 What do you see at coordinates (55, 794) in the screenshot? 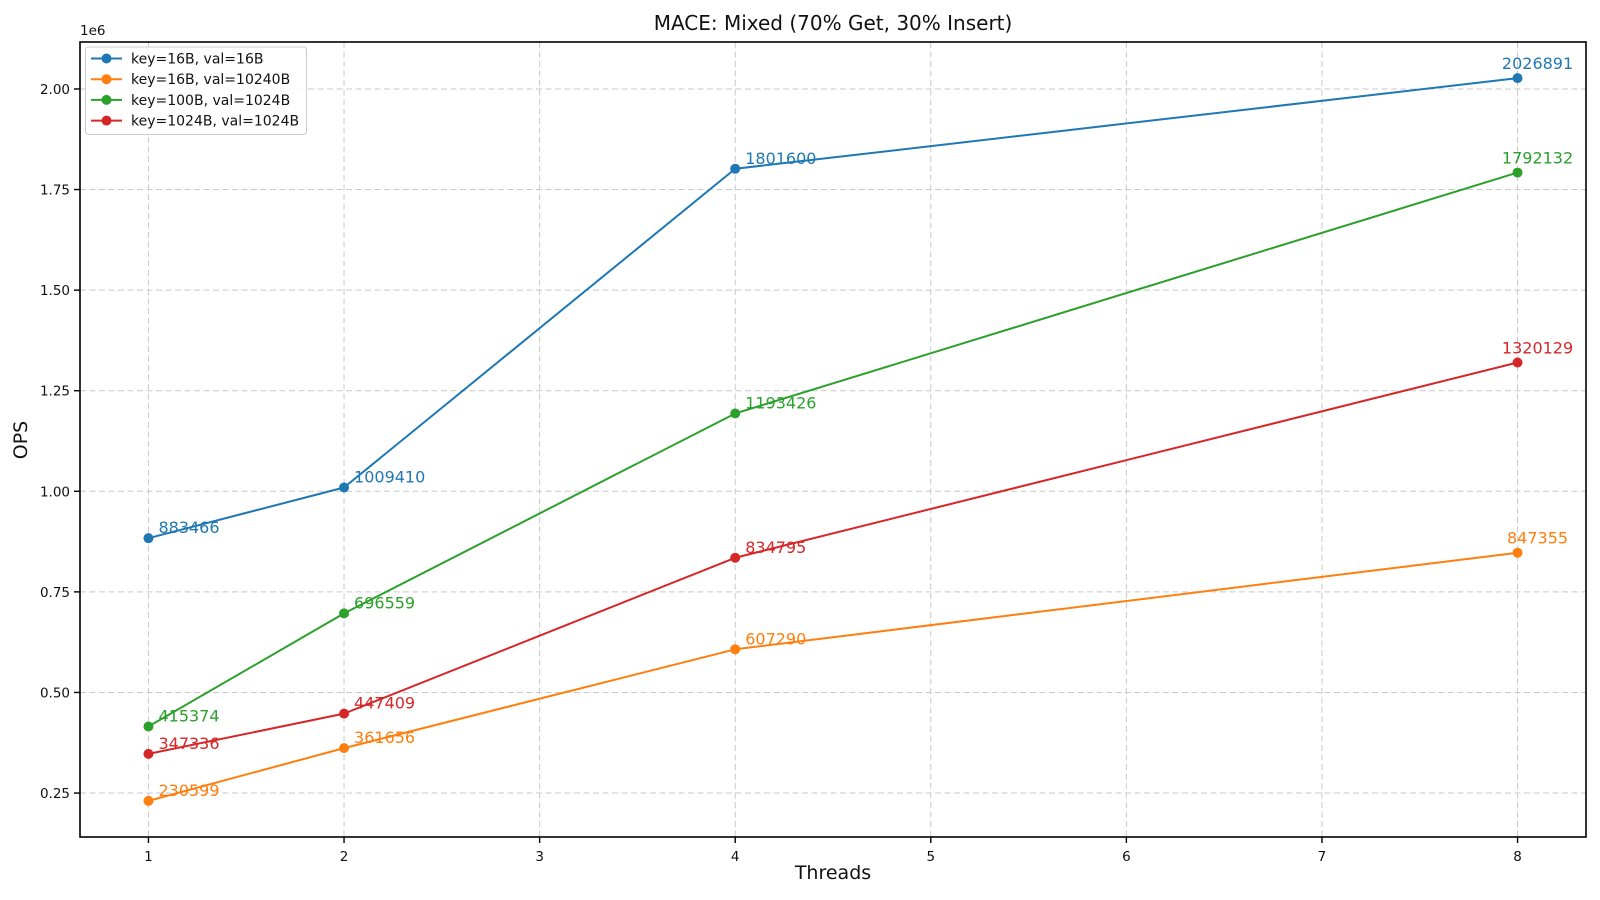
I see `y-tick-label: 0.25` at bounding box center [55, 794].